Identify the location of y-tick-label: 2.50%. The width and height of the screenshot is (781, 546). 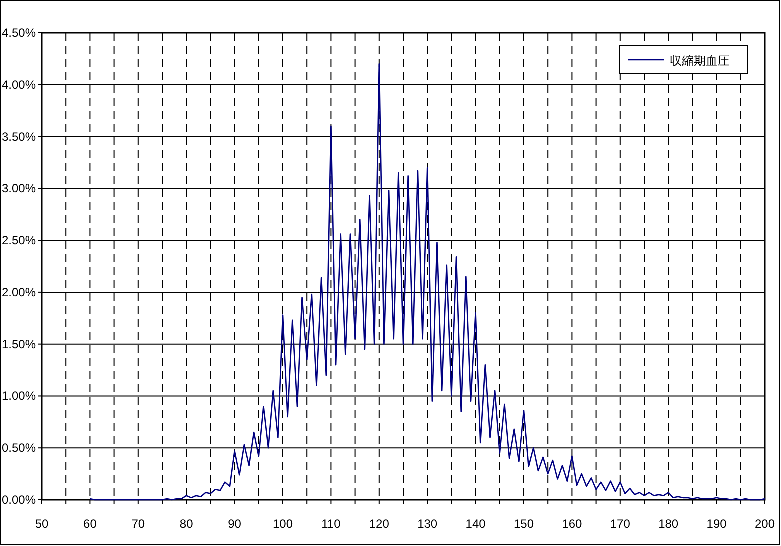
(19, 241).